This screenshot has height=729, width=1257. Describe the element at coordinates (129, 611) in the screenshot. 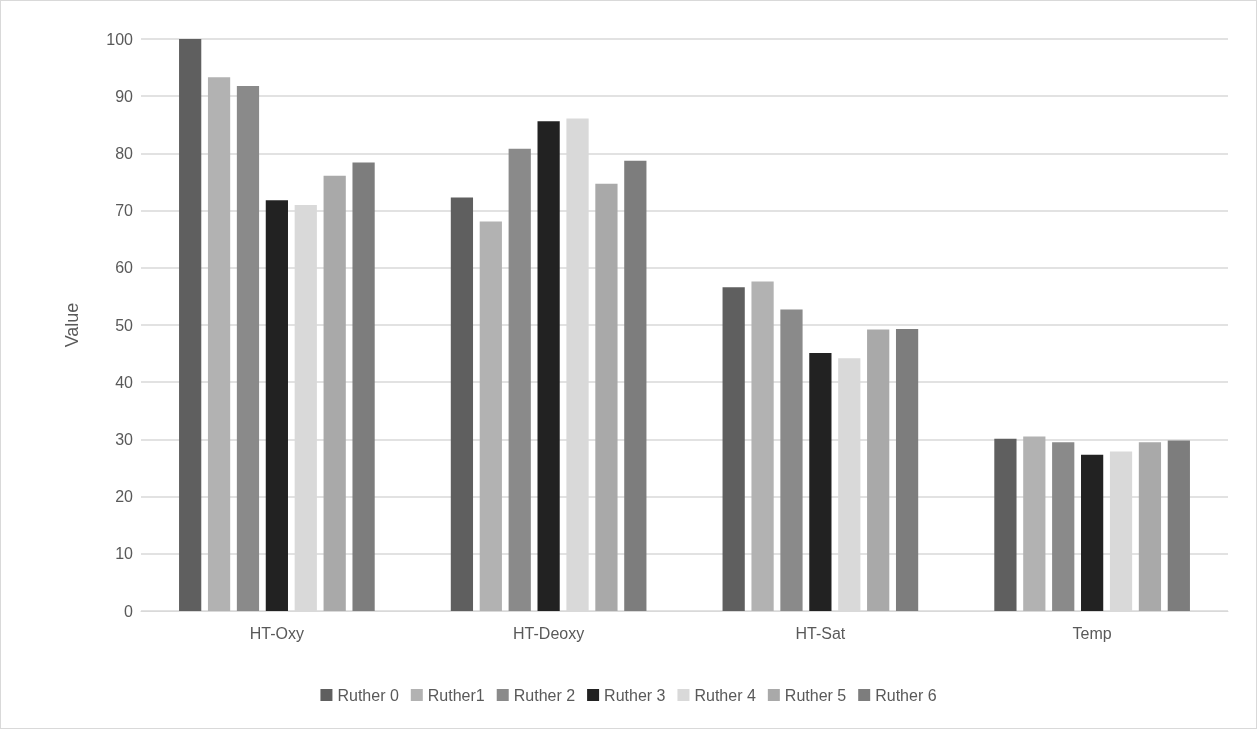

I see `y-tick-label: 0` at that location.